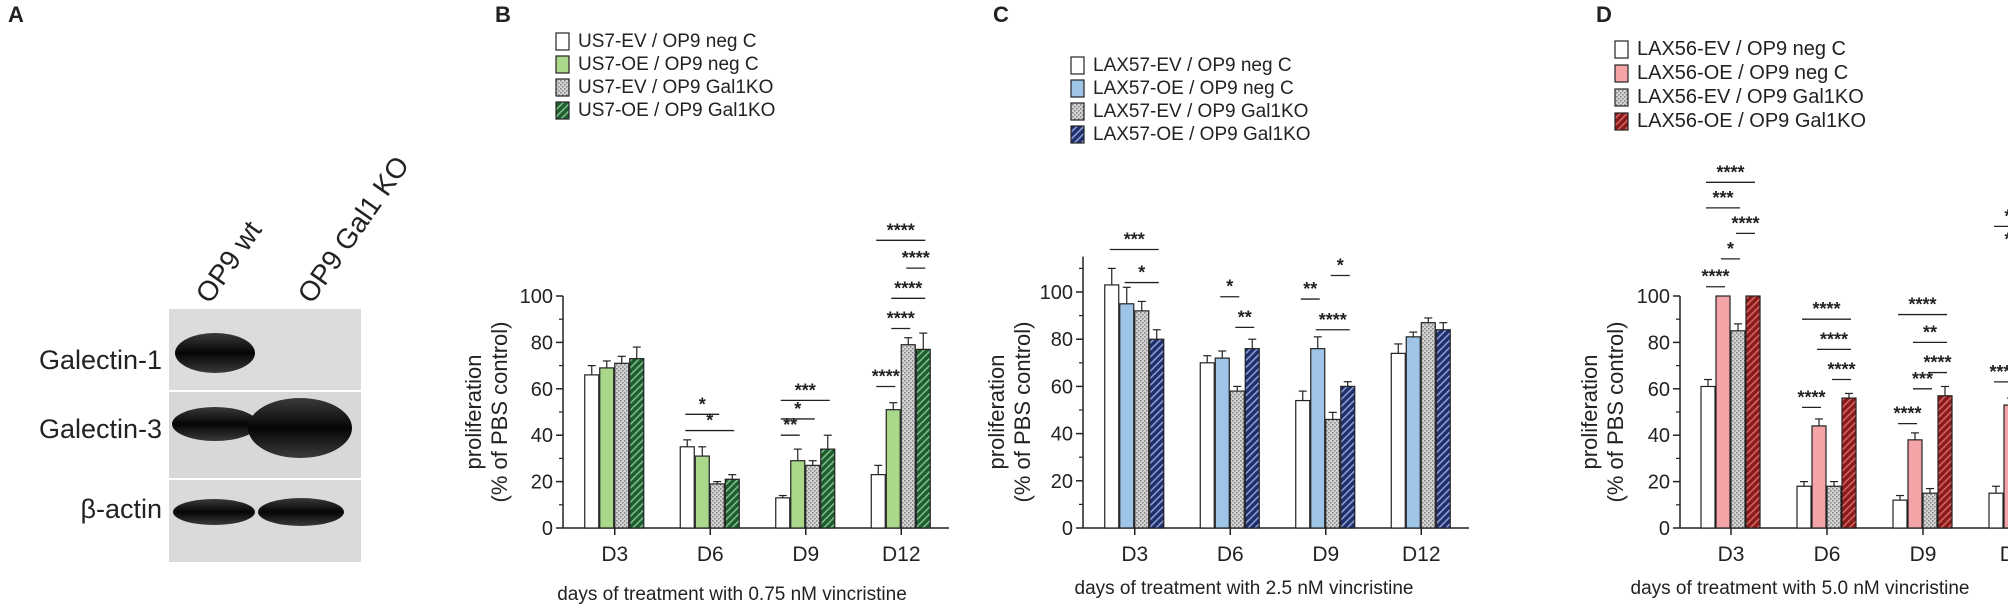 Image resolution: width=2008 pixels, height=614 pixels. What do you see at coordinates (1193, 88) in the screenshot?
I see `legend-label-c-1: LAX57-OE / OP9 neg C` at bounding box center [1193, 88].